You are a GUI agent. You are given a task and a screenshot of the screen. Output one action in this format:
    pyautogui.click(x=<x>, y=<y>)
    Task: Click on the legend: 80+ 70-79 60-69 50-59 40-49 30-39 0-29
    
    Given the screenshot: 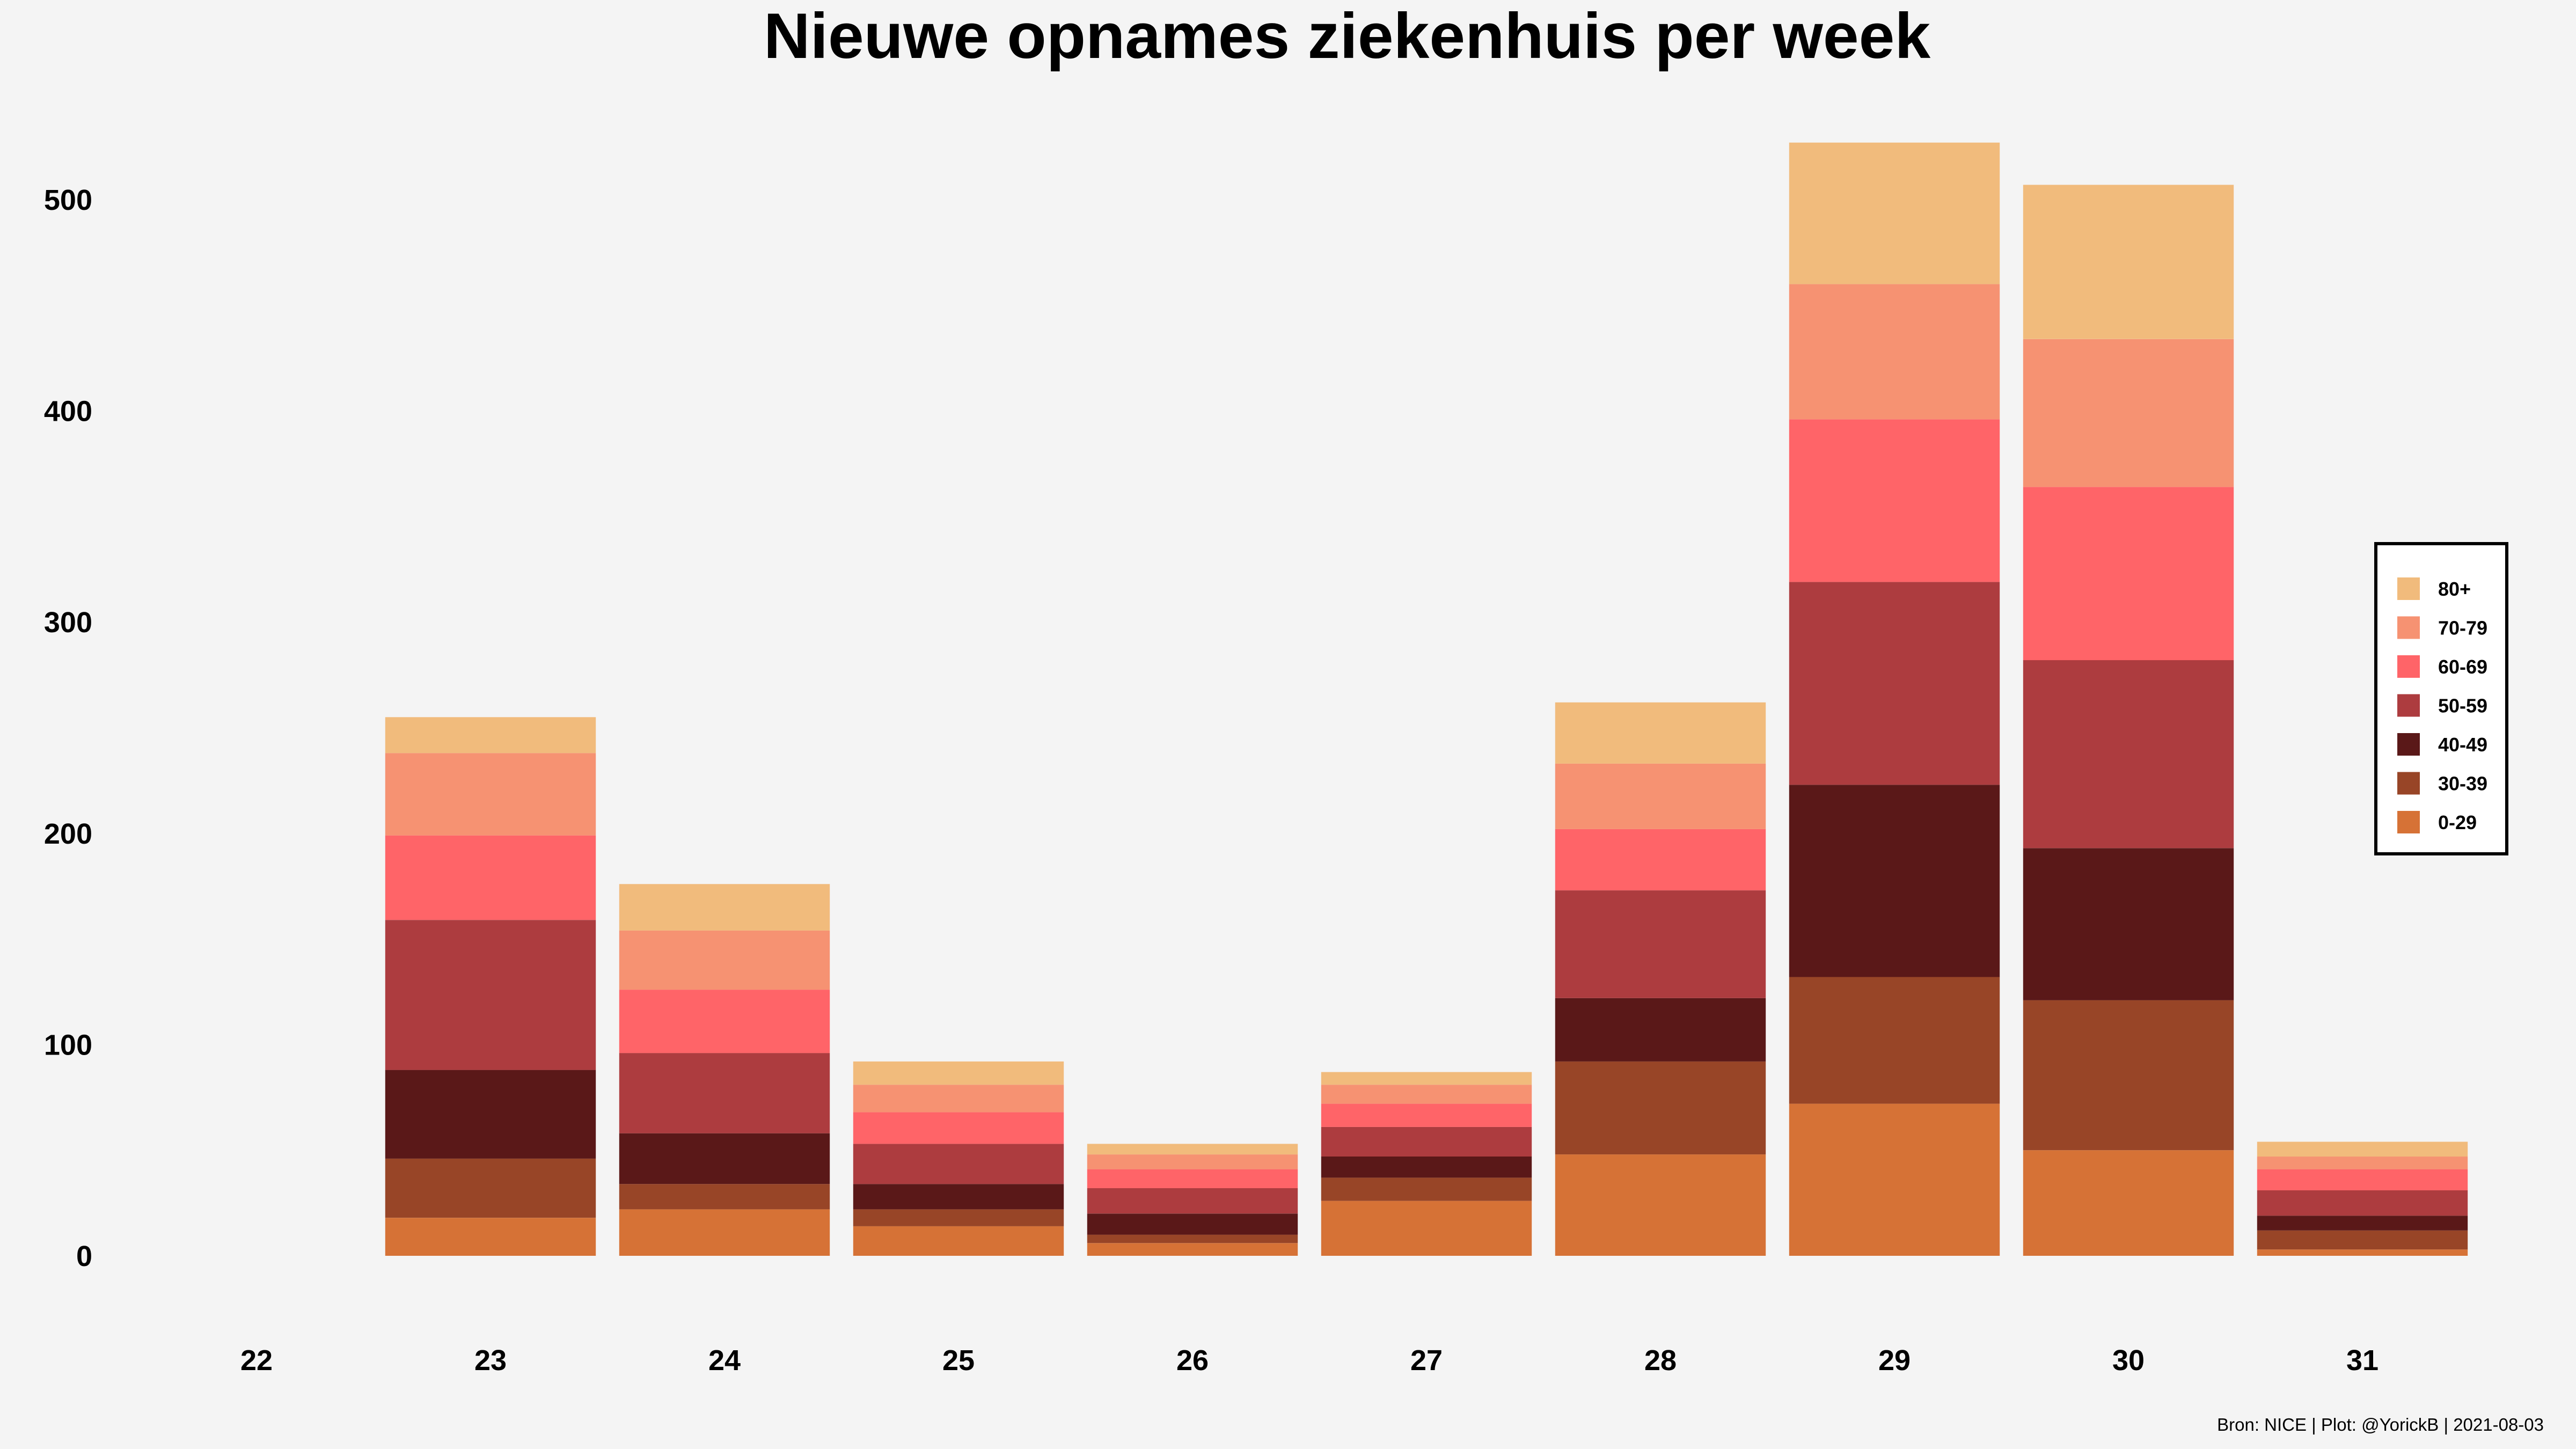 What is the action you would take?
    pyautogui.click(x=2441, y=698)
    